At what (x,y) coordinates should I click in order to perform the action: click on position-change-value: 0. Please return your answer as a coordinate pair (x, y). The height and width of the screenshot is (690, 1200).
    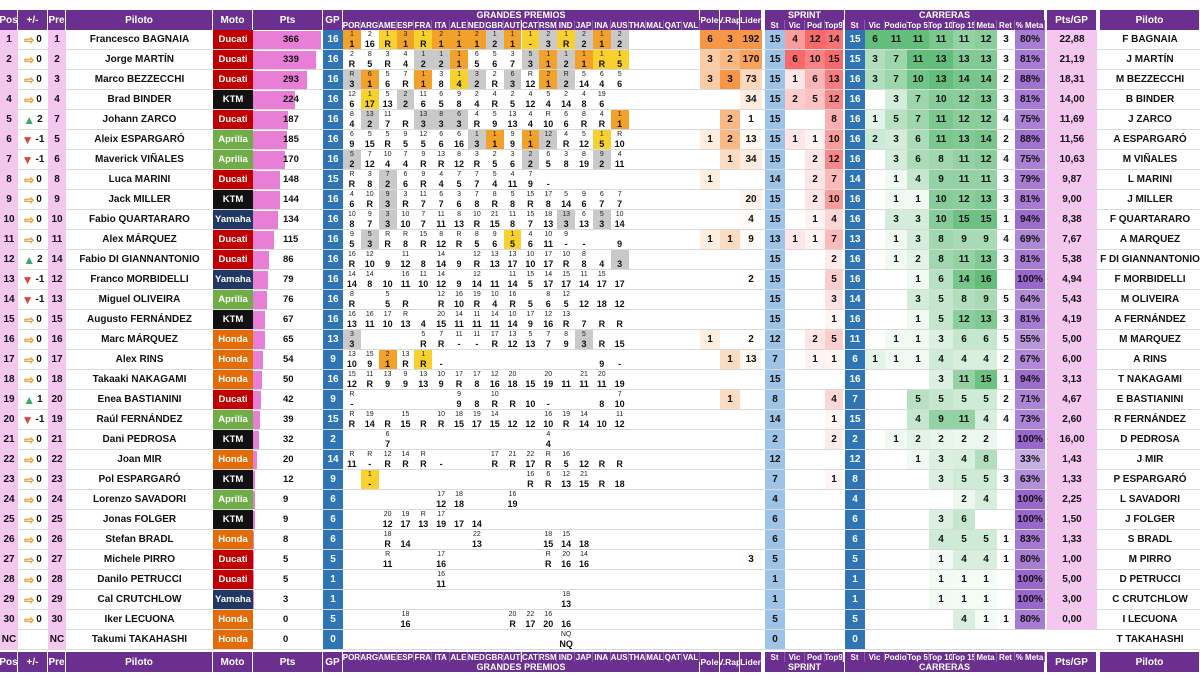
    Looking at the image, I should click on (39, 319).